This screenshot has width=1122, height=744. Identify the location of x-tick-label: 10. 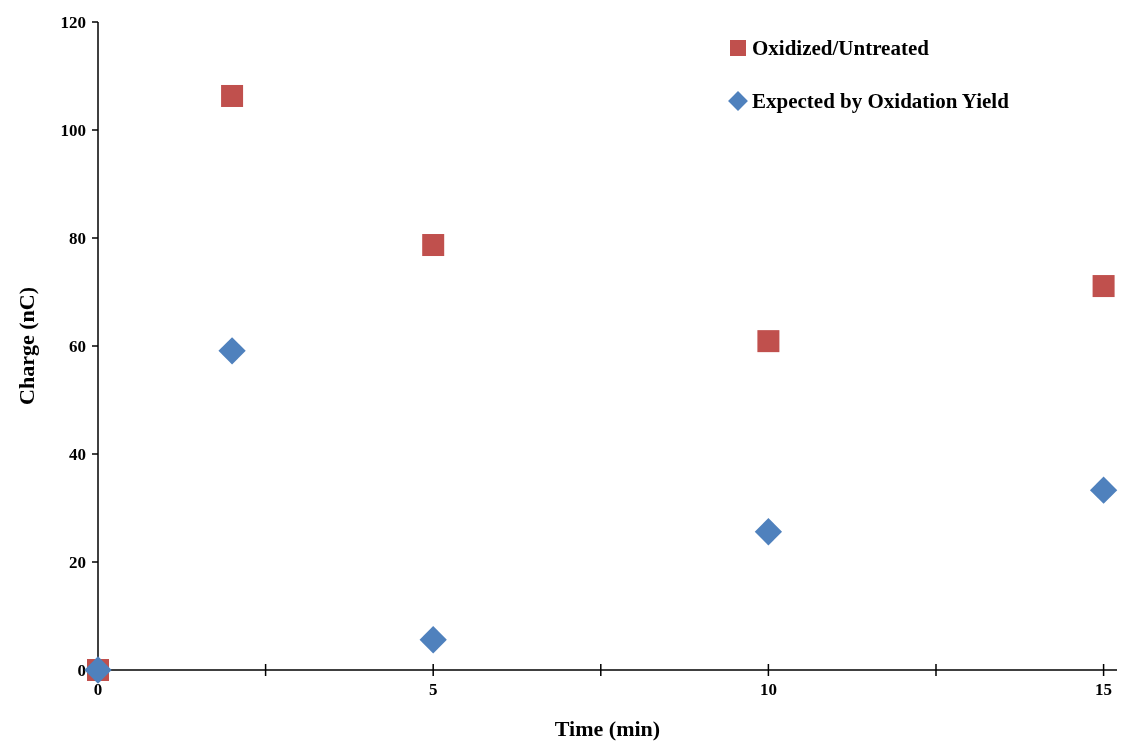
(768, 689).